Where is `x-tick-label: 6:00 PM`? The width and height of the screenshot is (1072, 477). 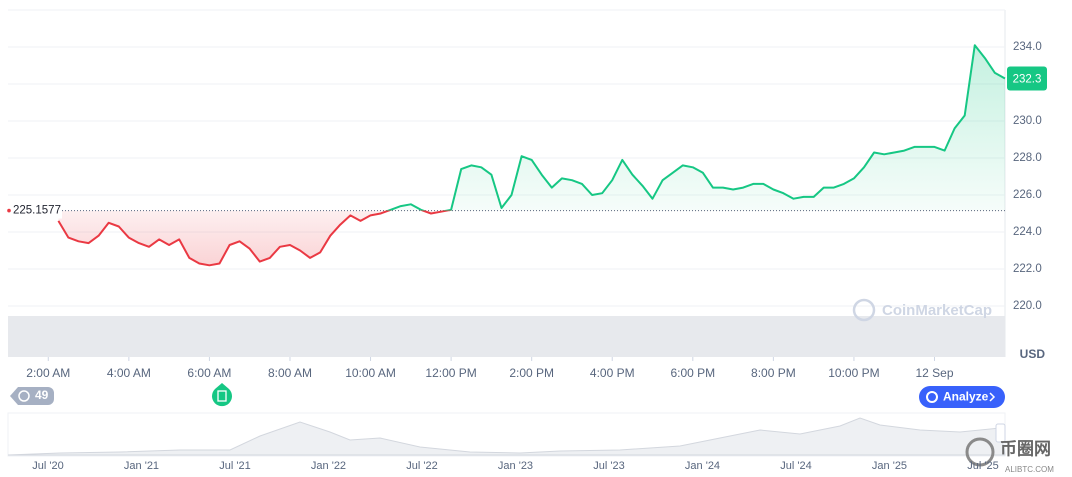
x-tick-label: 6:00 PM is located at coordinates (692, 373).